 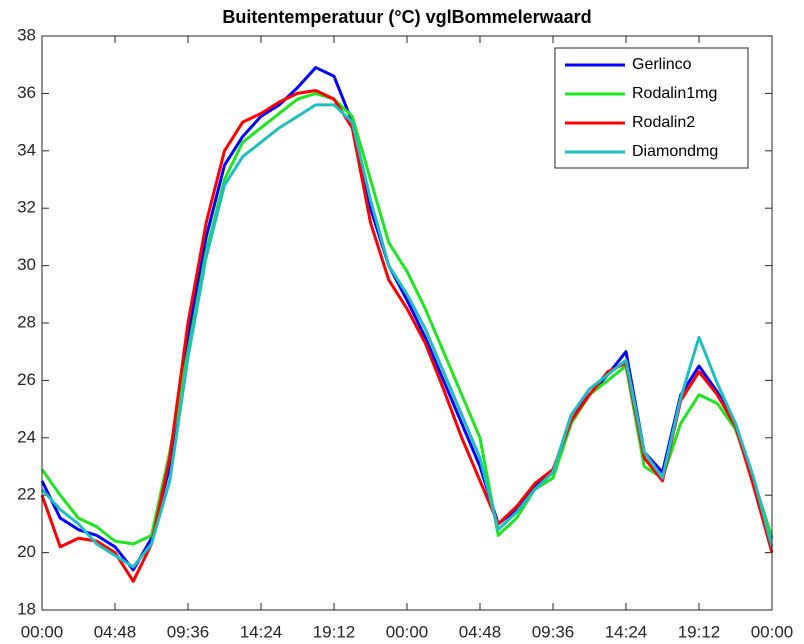 I want to click on y-tick-label: 18, so click(x=26, y=608).